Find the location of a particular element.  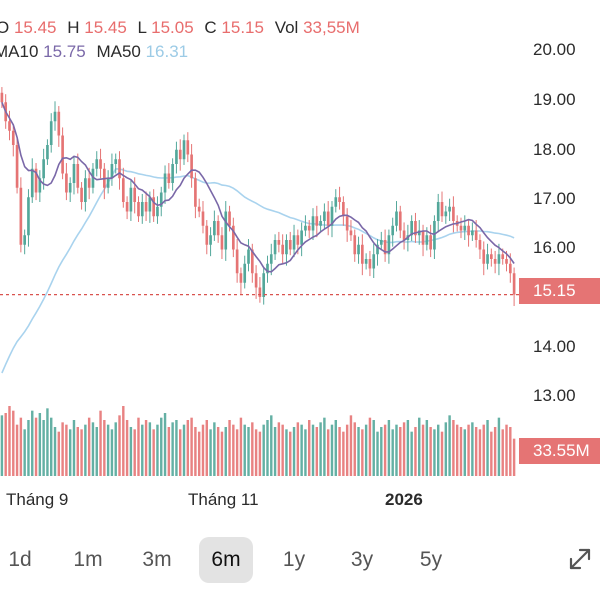

expand-icon is located at coordinates (580, 559).